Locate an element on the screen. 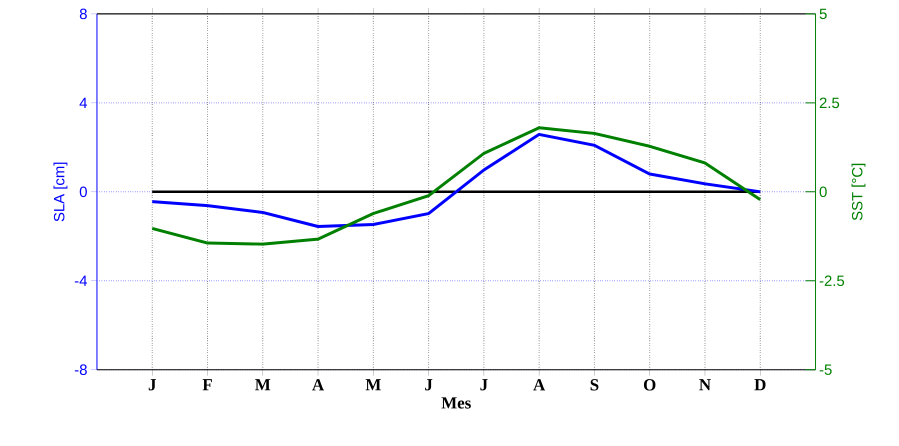  y-tick-label: -8 is located at coordinates (80, 369).